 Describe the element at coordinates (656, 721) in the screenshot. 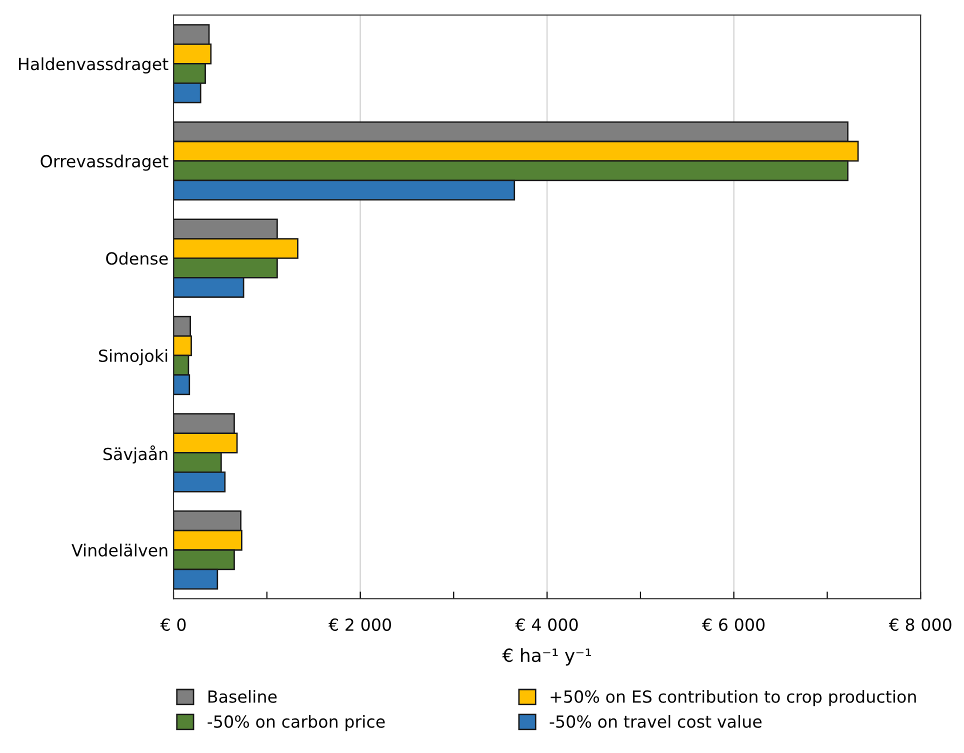

I see `legend-label: -50% on travel cost value` at that location.